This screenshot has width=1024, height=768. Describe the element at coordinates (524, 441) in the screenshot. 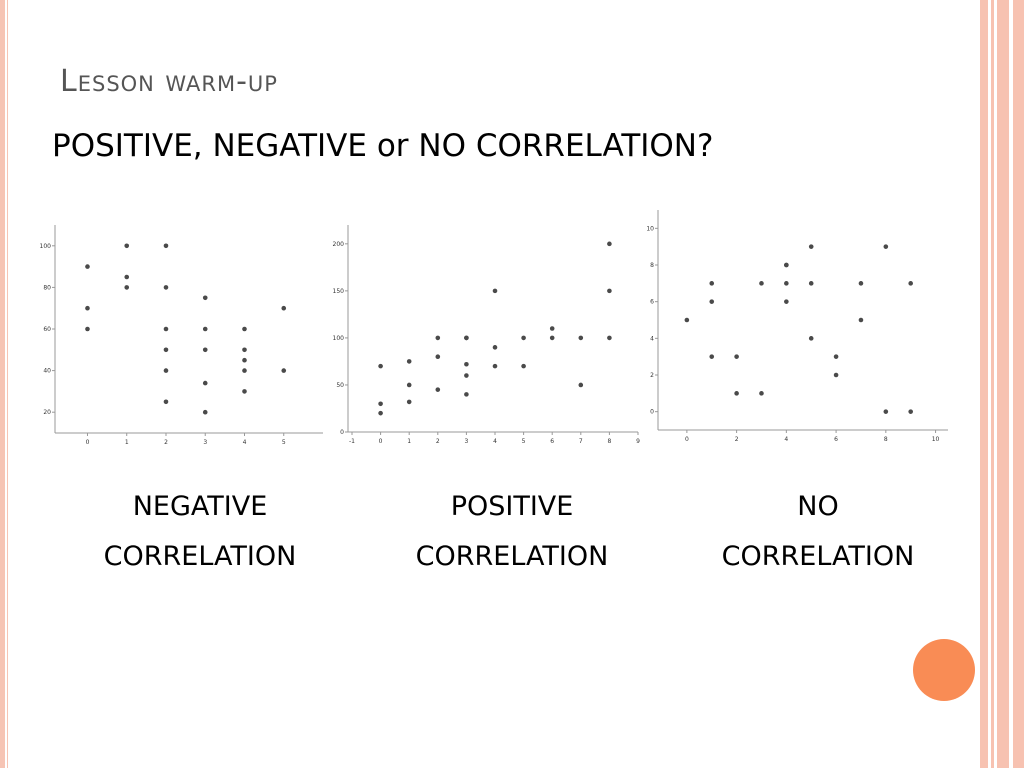

I see `pos-x-tick-label: 5` at that location.